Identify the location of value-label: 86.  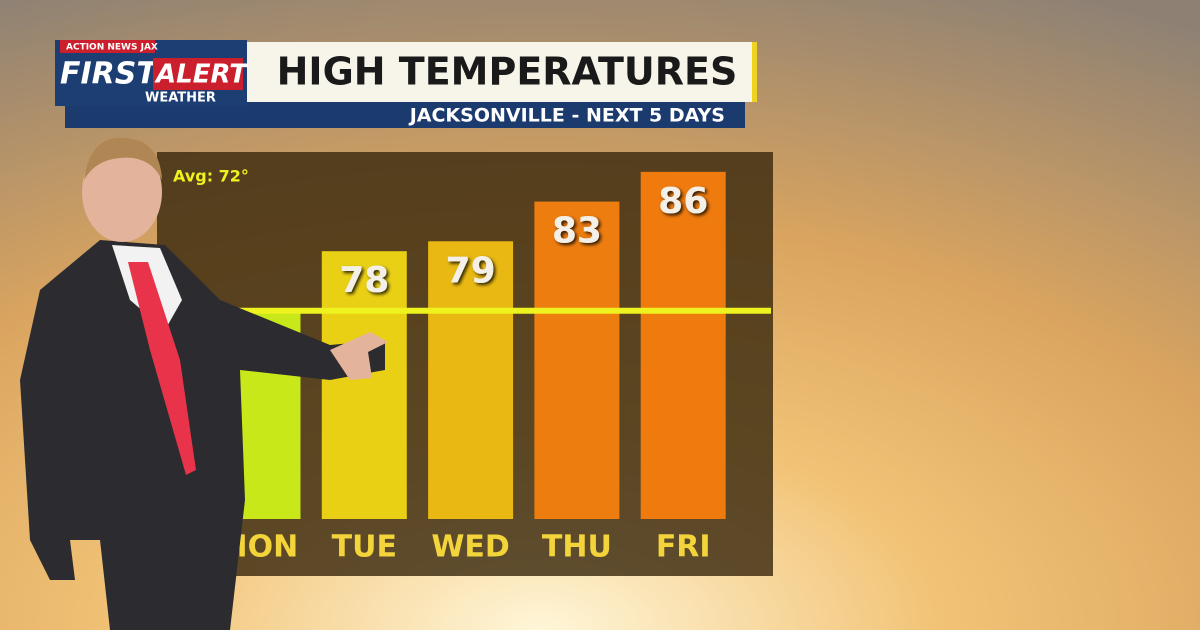
(683, 201).